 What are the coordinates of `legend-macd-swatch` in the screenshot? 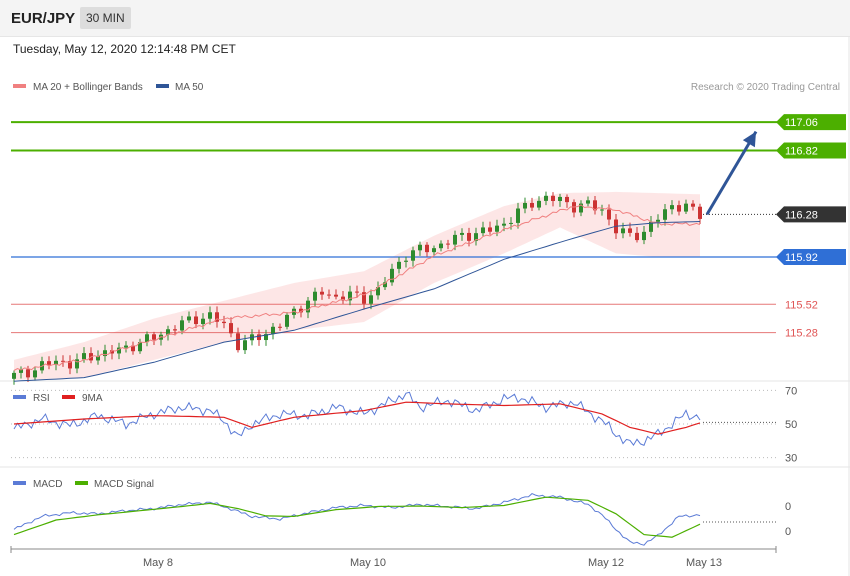 It's located at (19, 483).